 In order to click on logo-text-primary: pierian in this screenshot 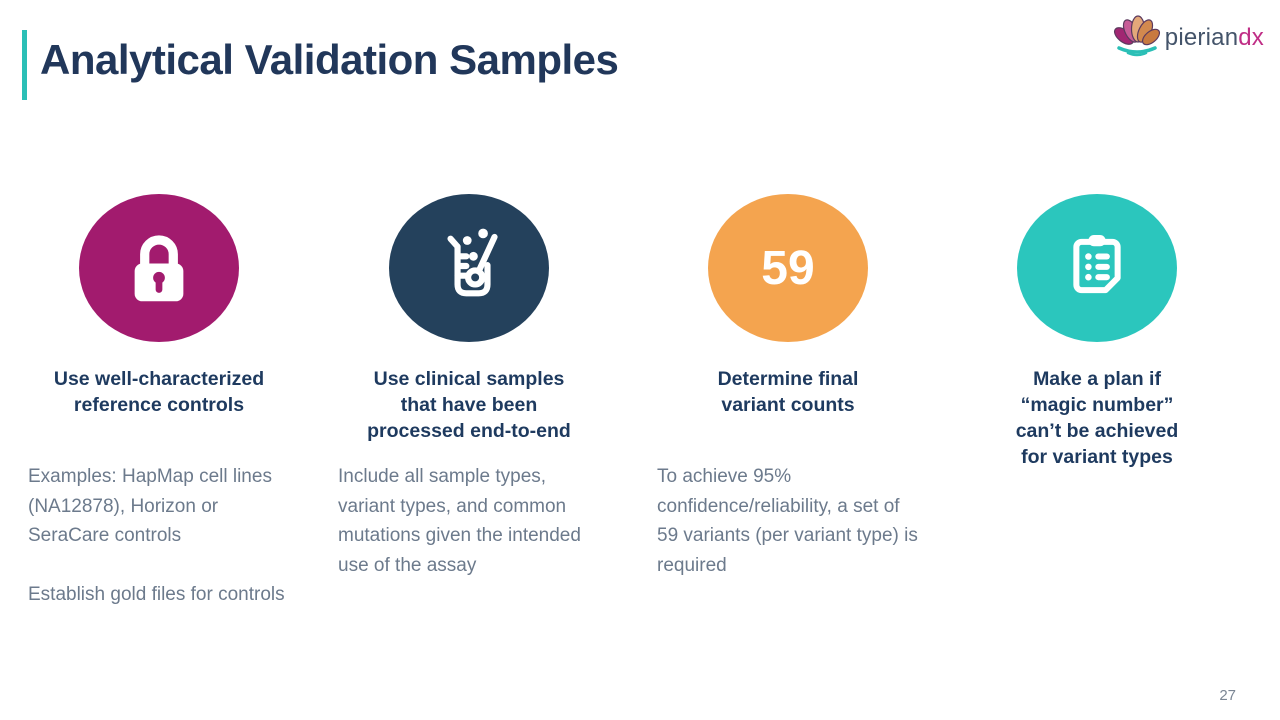, I will do `click(1201, 37)`.